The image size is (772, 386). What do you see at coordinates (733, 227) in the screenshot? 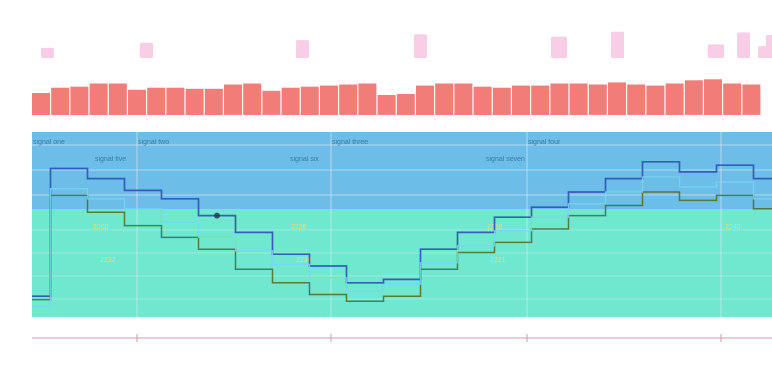
I see `annotation-value: 2240` at bounding box center [733, 227].